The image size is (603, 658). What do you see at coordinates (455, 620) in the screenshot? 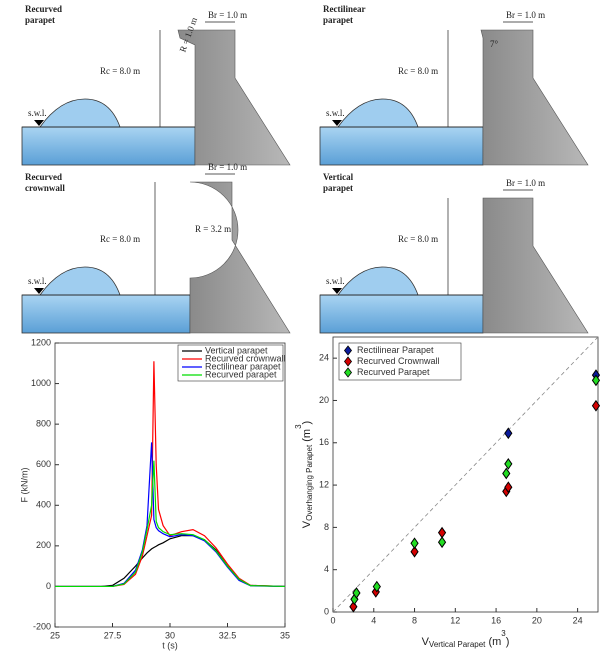
I see `x-tick-label: 12` at bounding box center [455, 620].